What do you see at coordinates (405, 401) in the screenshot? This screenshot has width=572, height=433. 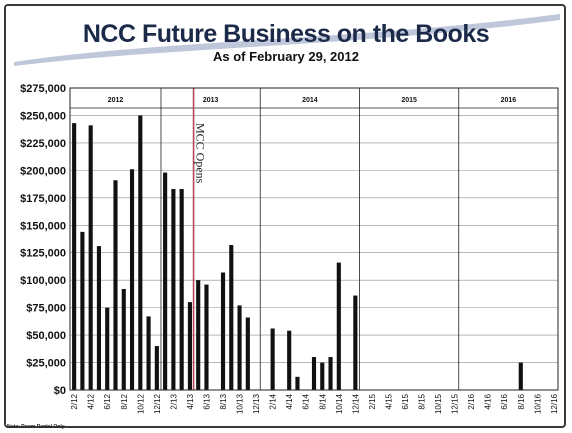 I see `x-tick-label: 6/15` at bounding box center [405, 401].